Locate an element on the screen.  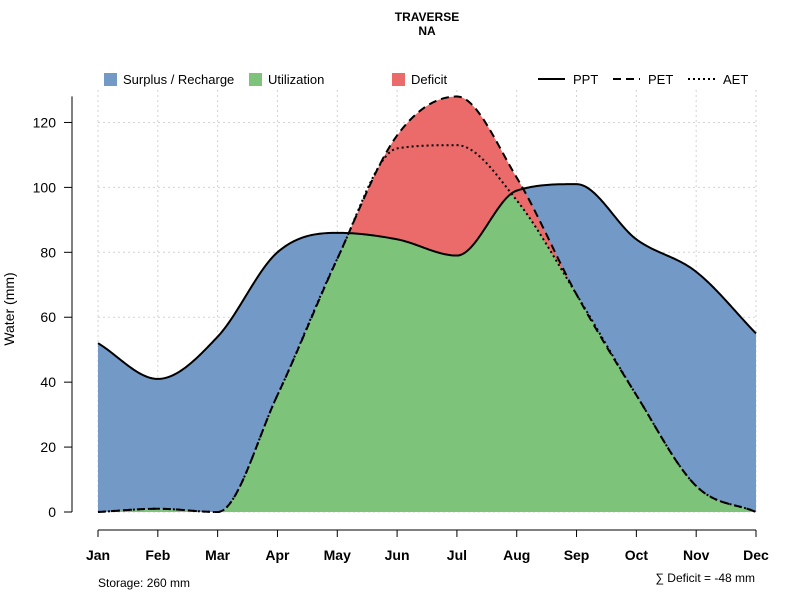
y-tick-label: 120 is located at coordinates (45, 122).